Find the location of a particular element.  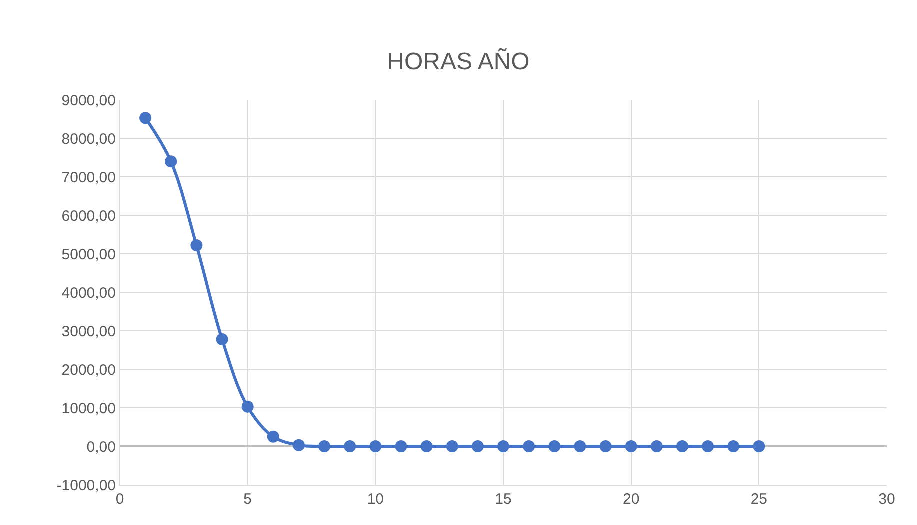

y-tick-label: 0,00 is located at coordinates (101, 447).